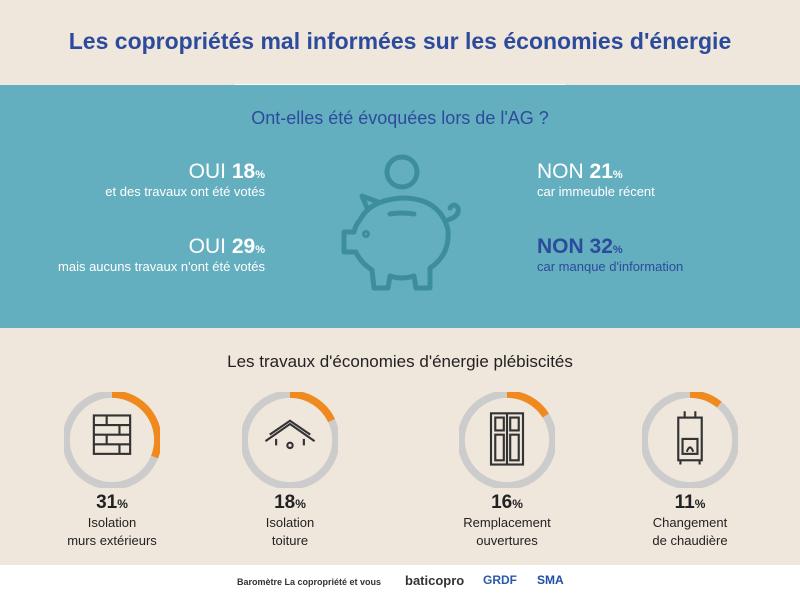  I want to click on footer-text: Baromètre La copropriété et vous, so click(309, 582).